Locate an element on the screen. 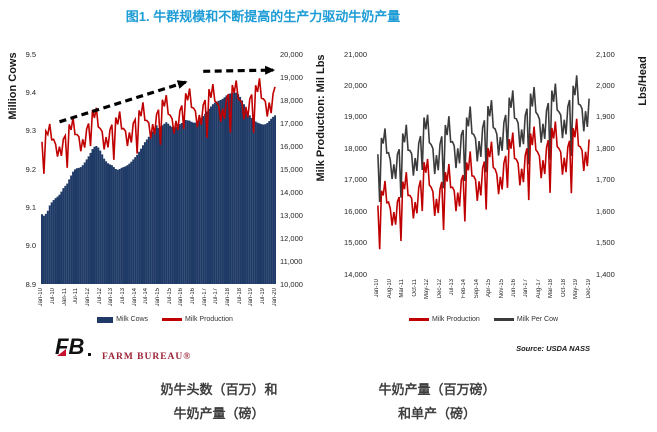 This screenshot has height=432, width=657. left-chart-caption: 奶牛头数（百万）和 牛奶产量（磅） is located at coordinates (219, 402).